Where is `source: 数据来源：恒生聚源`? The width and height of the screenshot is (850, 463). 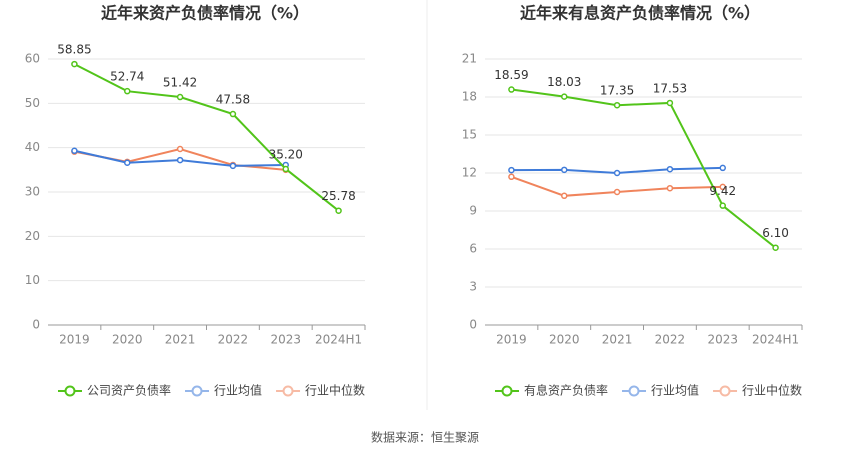
source: 数据来源：恒生聚源 is located at coordinates (425, 437).